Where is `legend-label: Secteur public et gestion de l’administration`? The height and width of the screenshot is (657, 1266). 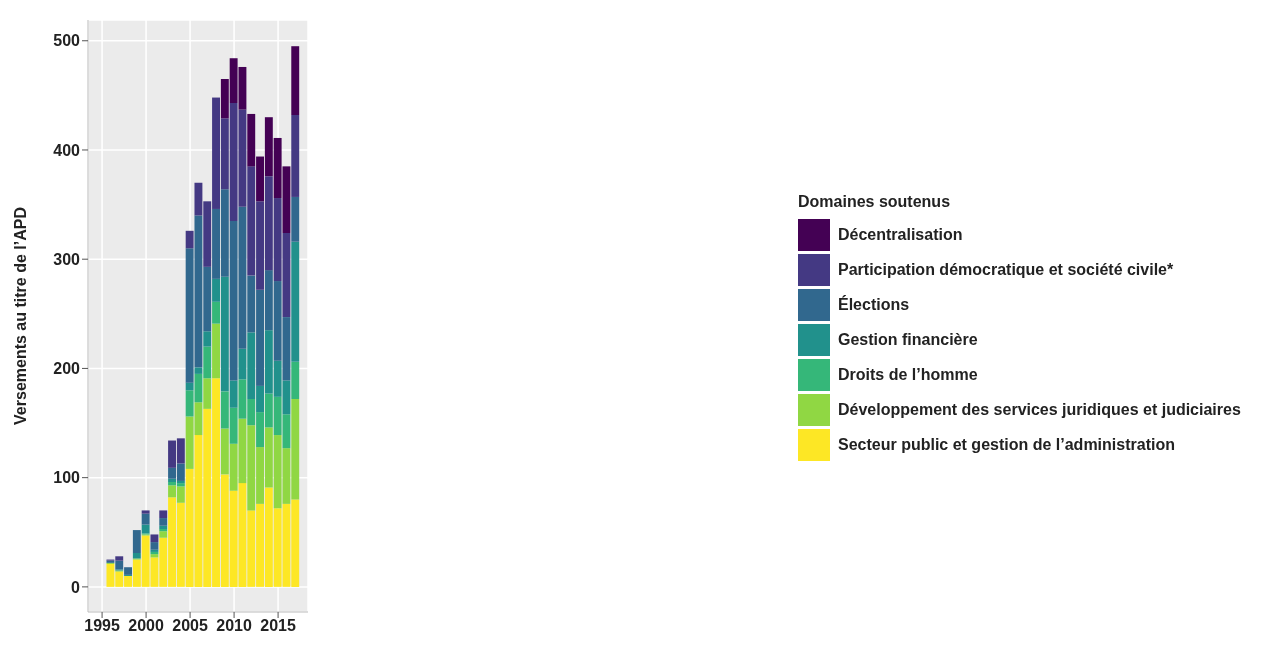
legend-label: Secteur public et gestion de l’administration is located at coordinates (1006, 444).